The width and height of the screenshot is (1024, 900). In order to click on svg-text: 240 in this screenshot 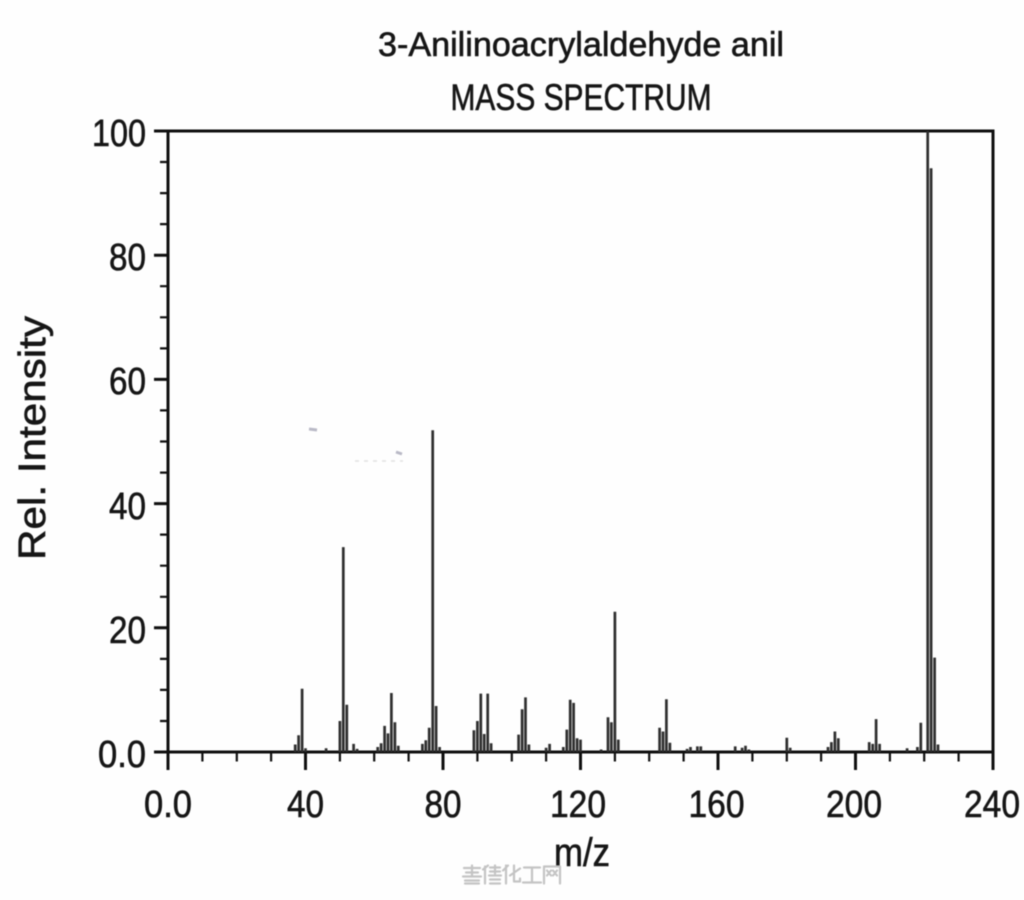, I will do `click(992, 805)`.